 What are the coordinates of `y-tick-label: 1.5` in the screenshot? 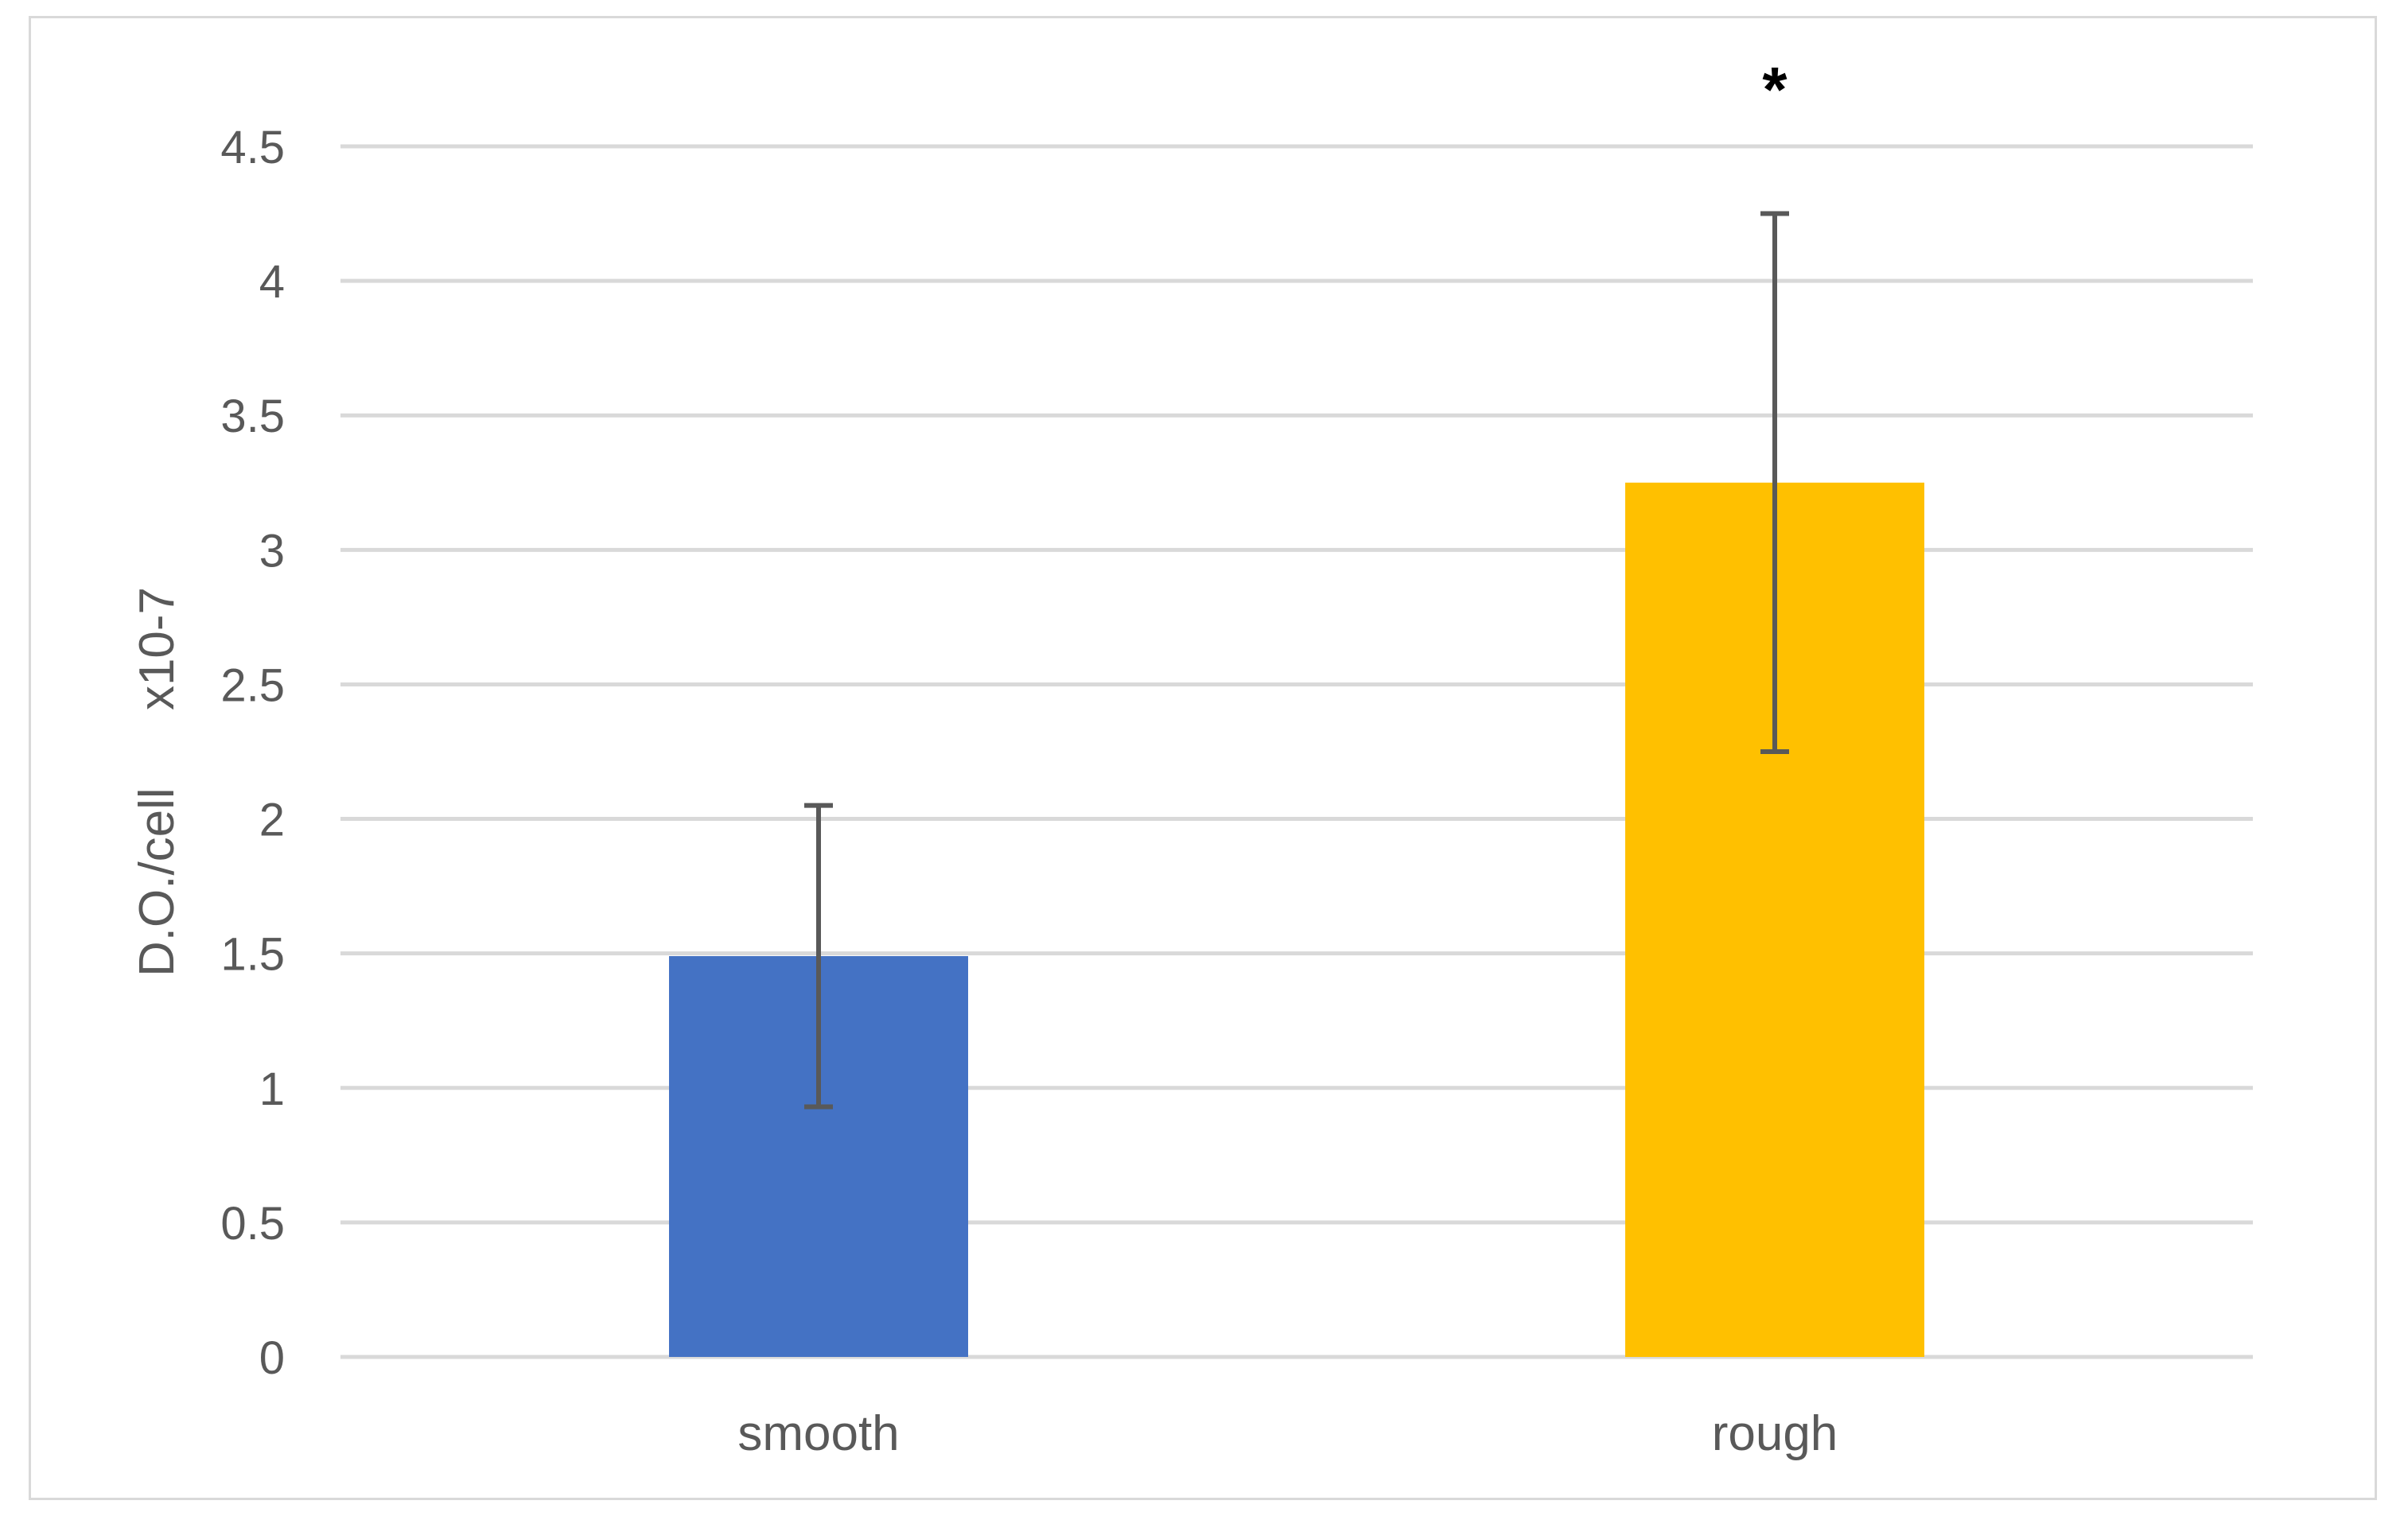 It's located at (252, 955).